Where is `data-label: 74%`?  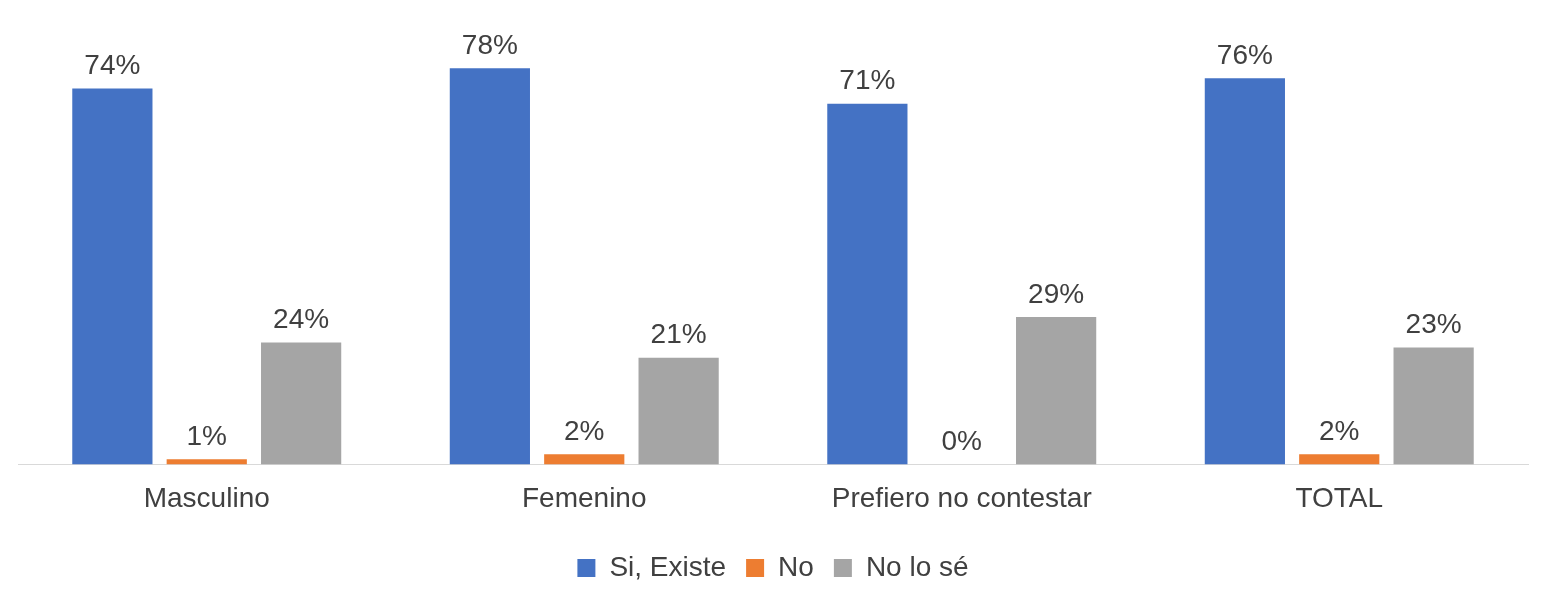
data-label: 74% is located at coordinates (112, 65).